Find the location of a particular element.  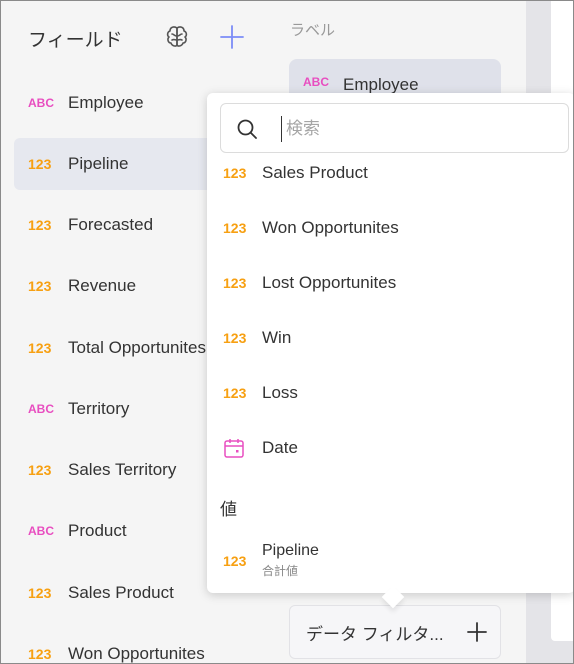

popup-item-label: Lost Opportunites is located at coordinates (329, 283).